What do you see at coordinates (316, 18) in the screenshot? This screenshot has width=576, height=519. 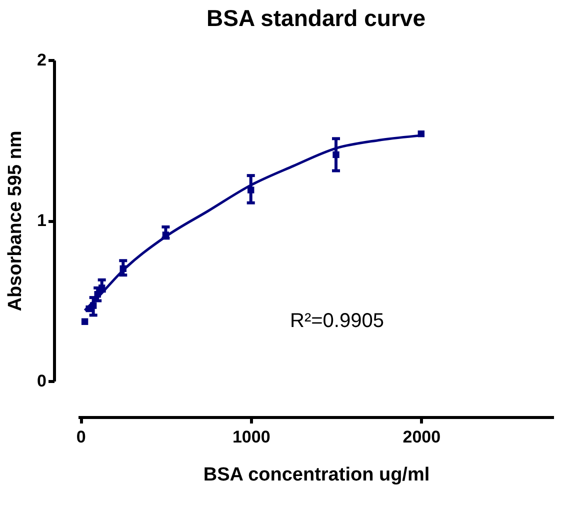 I see `chart-title: BSA standard curve` at bounding box center [316, 18].